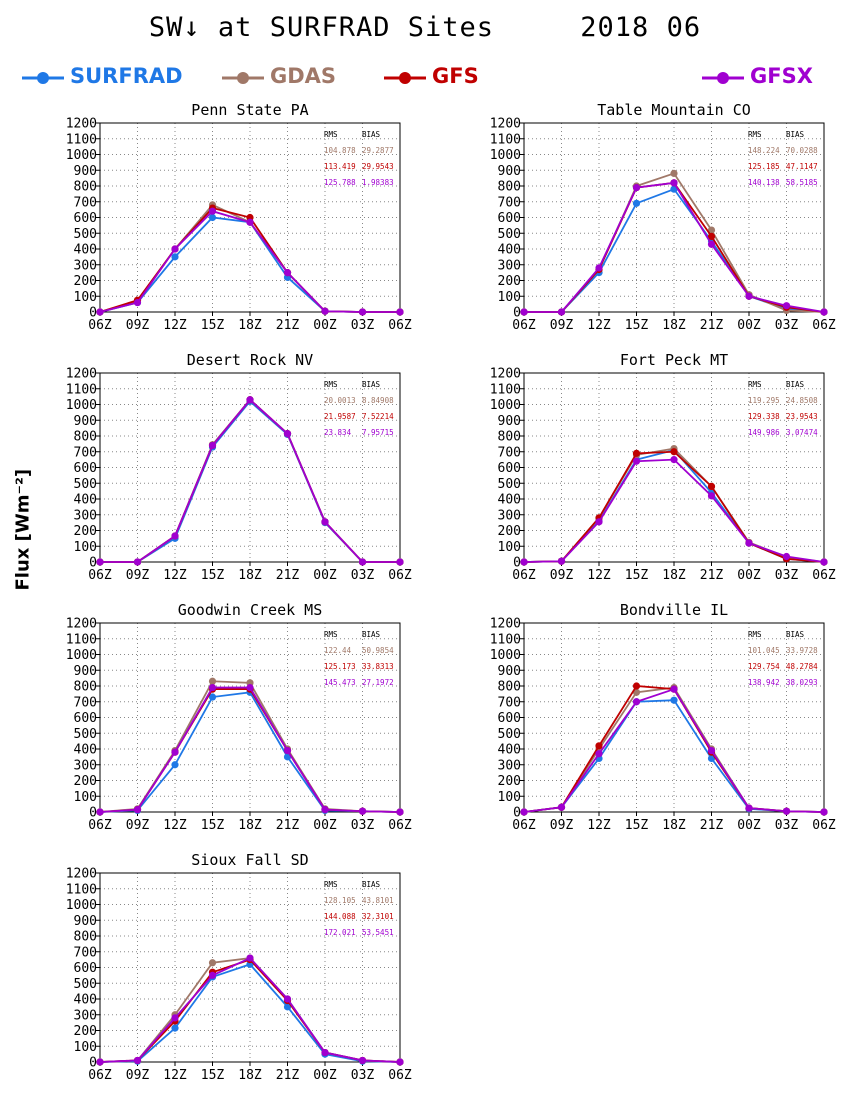 The height and width of the screenshot is (1100, 850). Describe the element at coordinates (509, 452) in the screenshot. I see `y-tick-label: 700` at that location.